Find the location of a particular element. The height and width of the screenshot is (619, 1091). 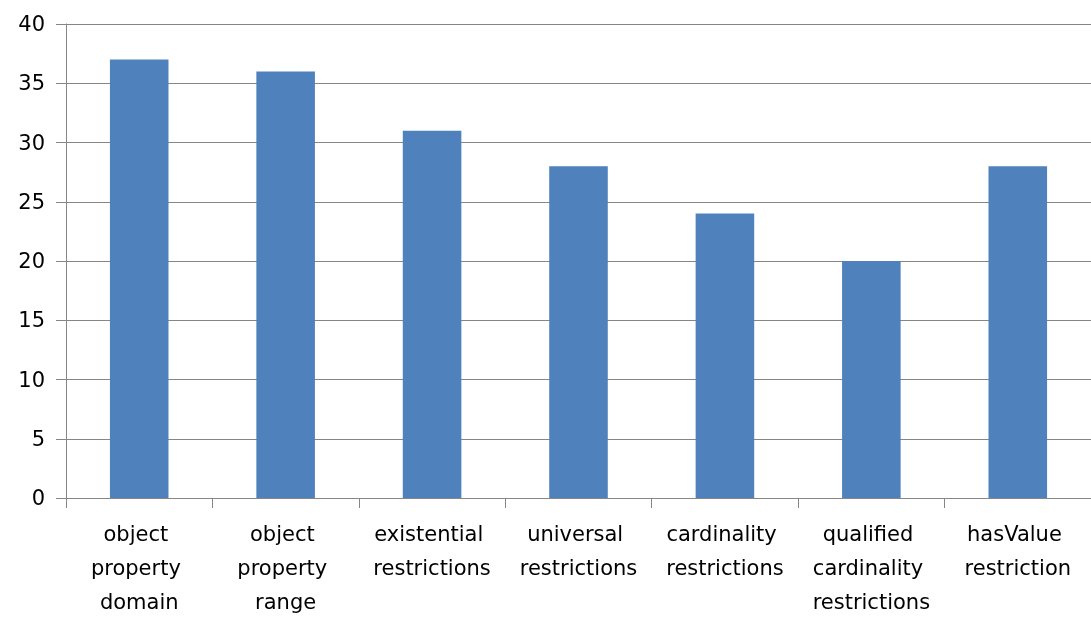

y-tick-label: 40 is located at coordinates (31, 24).